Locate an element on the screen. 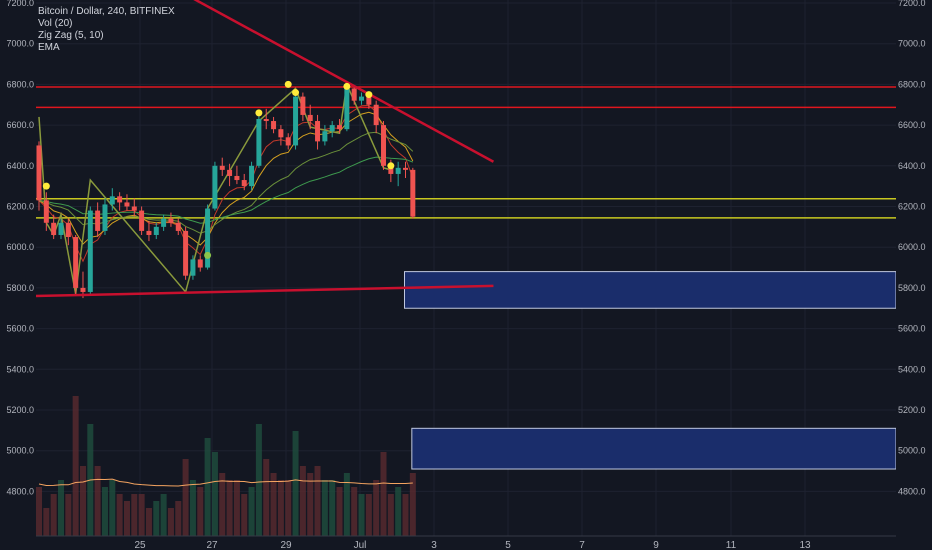 The height and width of the screenshot is (550, 932). volume-bars is located at coordinates (226, 466).